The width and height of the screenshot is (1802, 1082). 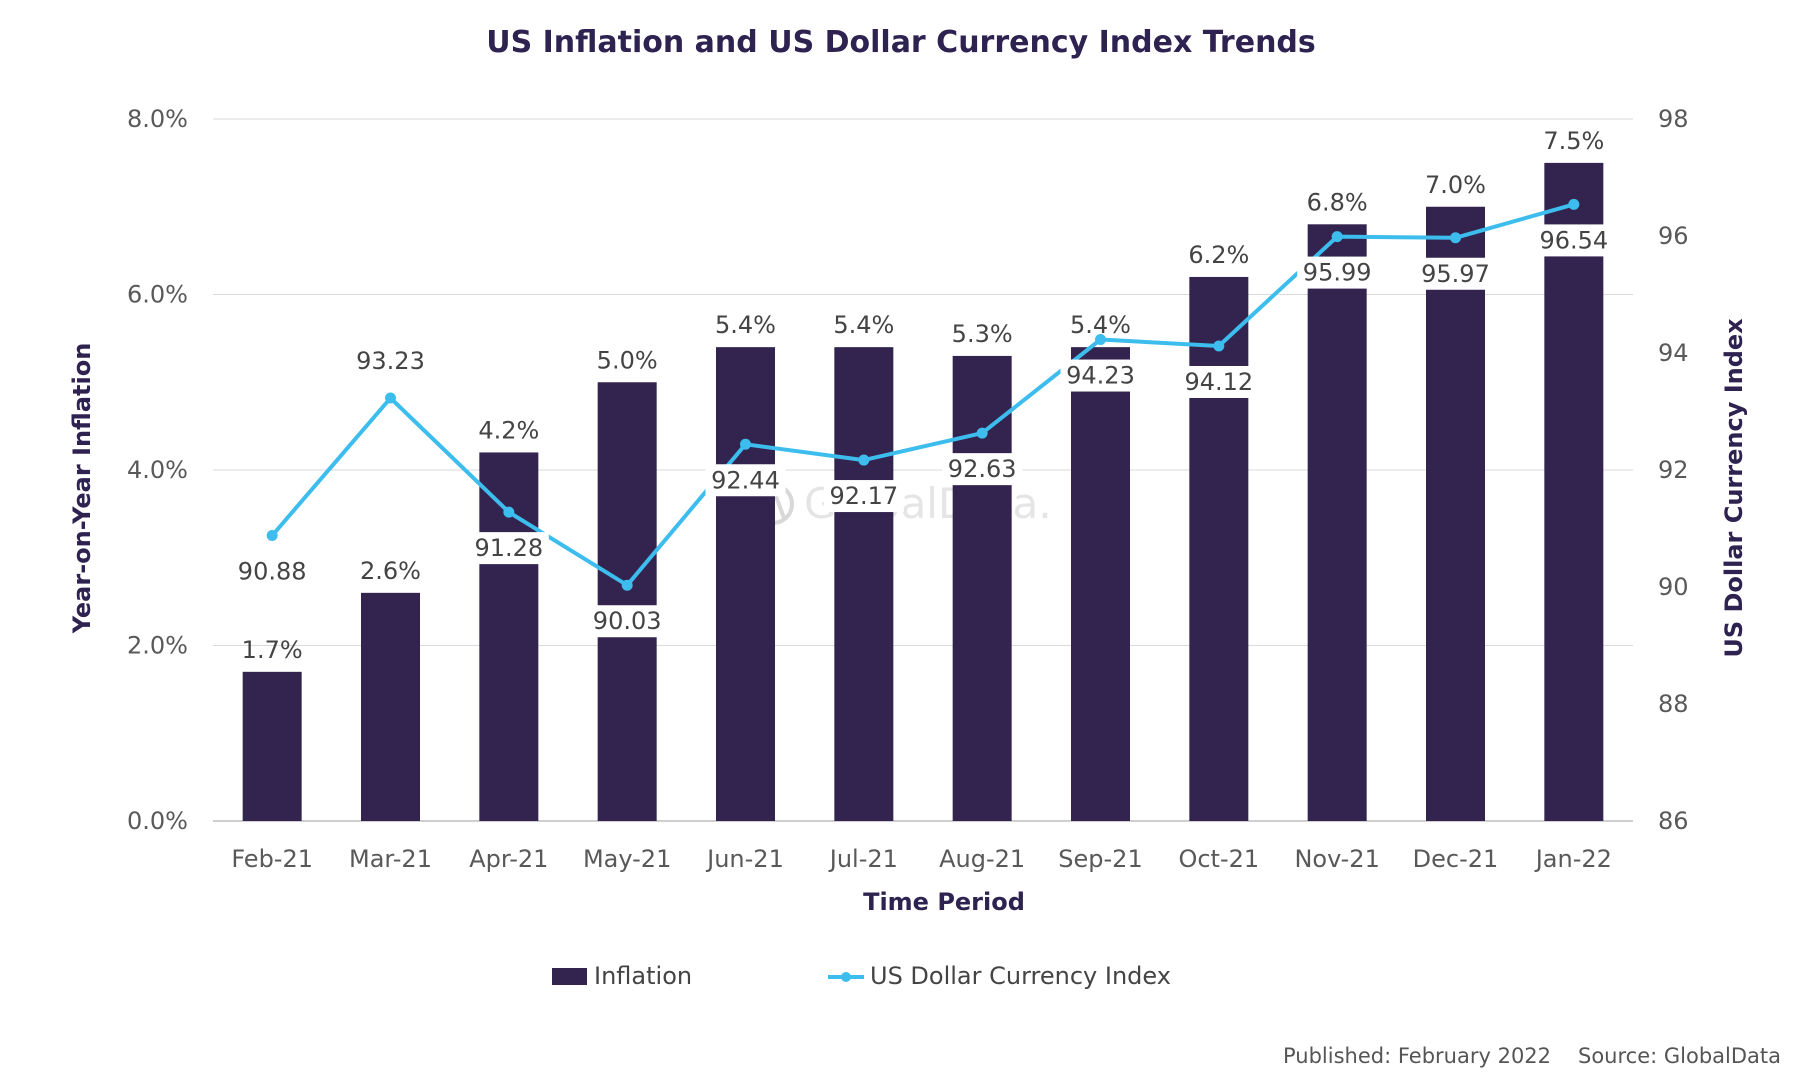 What do you see at coordinates (744, 859) in the screenshot?
I see `x-tick-label: Jun-21` at bounding box center [744, 859].